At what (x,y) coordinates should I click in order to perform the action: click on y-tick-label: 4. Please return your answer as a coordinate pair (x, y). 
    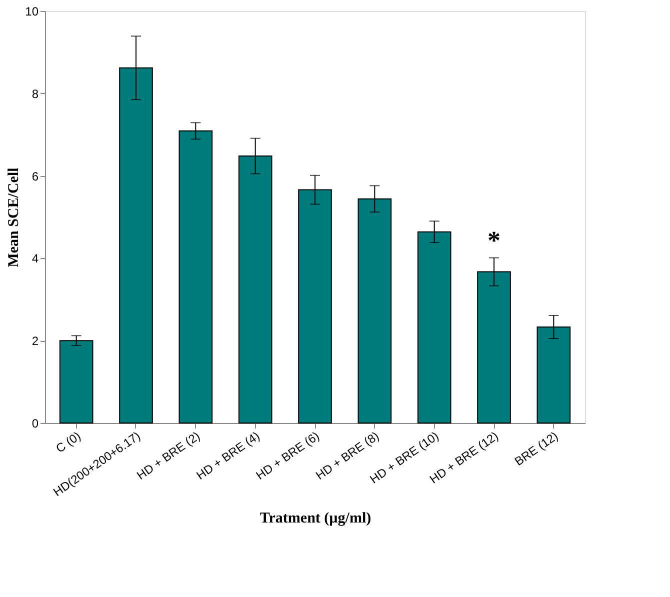
    Looking at the image, I should click on (35, 259).